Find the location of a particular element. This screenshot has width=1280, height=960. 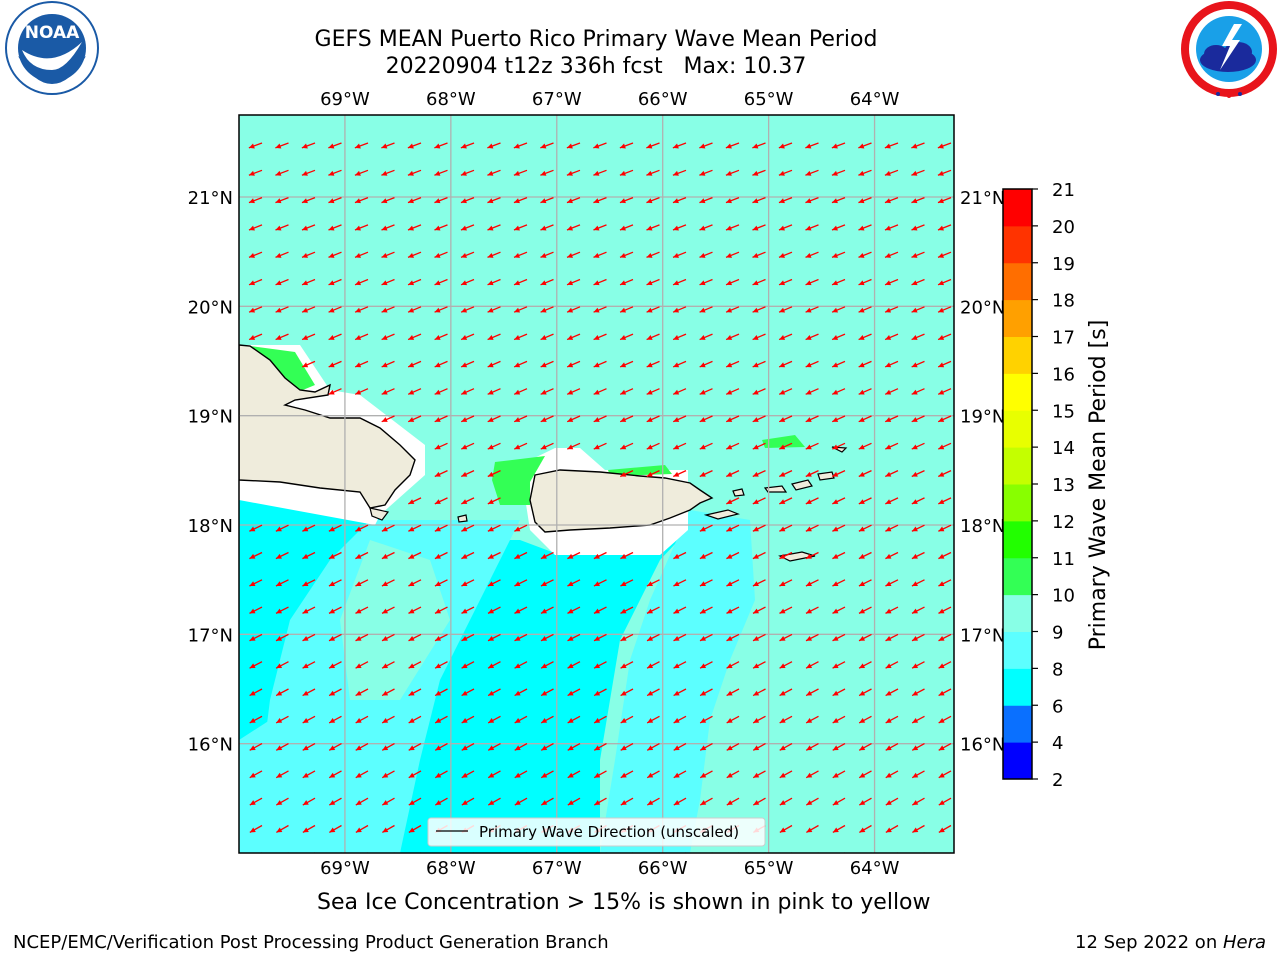

lon-labels-top: 69°W 68°W 67°W 66°W 65°W 64°W is located at coordinates (610, 99).